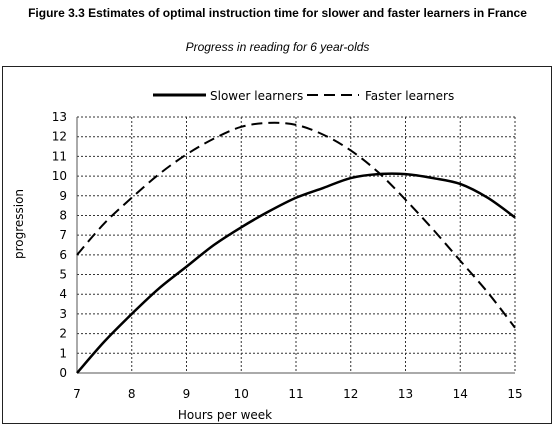 This screenshot has height=428, width=555. What do you see at coordinates (132, 394) in the screenshot?
I see `x-tick-label: 8` at bounding box center [132, 394].